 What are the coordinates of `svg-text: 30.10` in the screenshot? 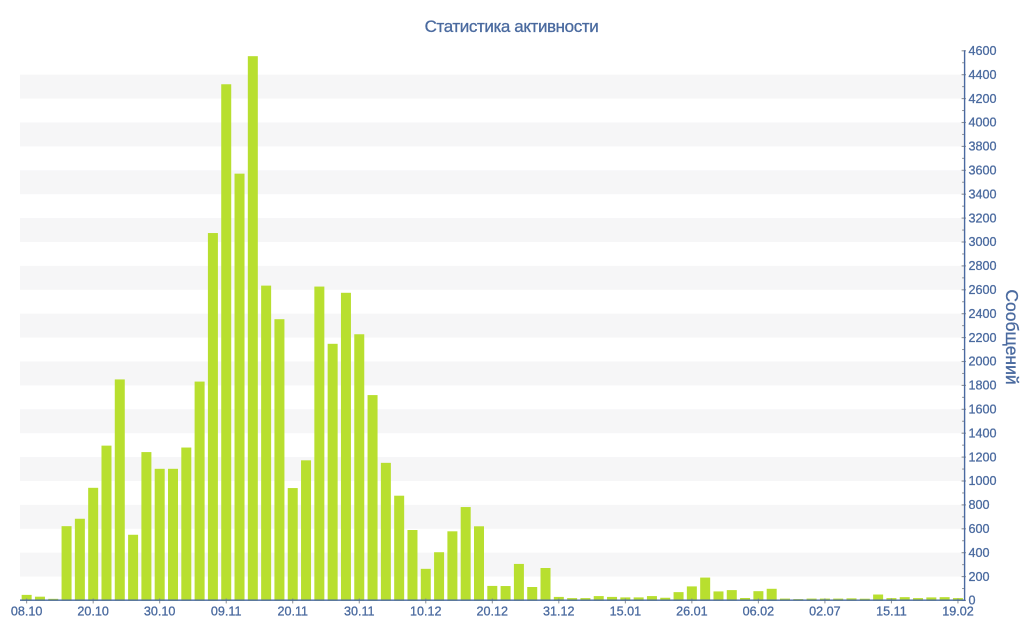 It's located at (160, 612).